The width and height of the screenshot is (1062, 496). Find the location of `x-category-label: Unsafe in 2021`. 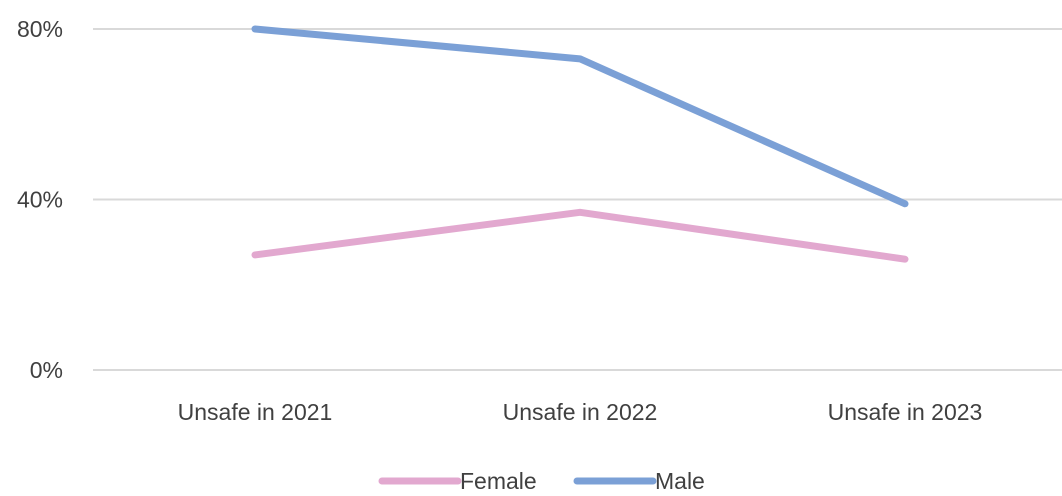

x-category-label: Unsafe in 2021 is located at coordinates (255, 412).